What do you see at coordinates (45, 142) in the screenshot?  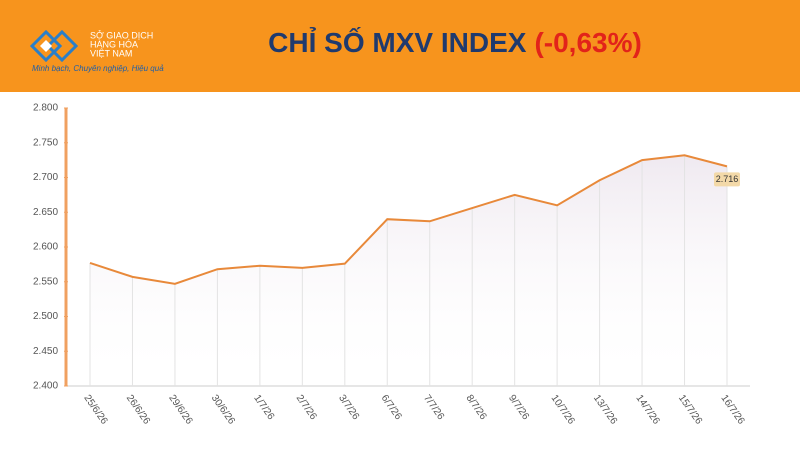 I see `y-tick-label: 2.750` at bounding box center [45, 142].